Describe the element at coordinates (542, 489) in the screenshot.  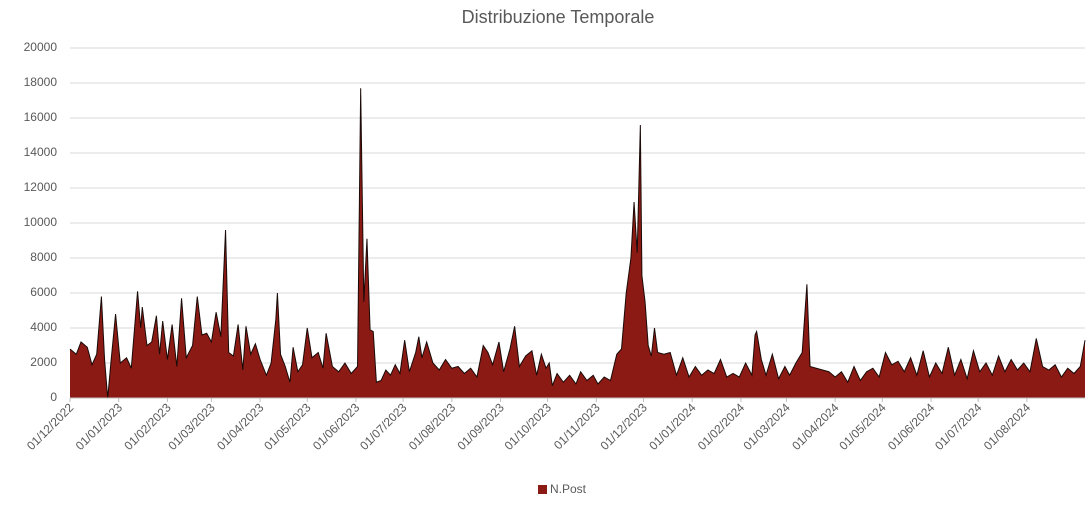
I see `legend-swatch` at that location.